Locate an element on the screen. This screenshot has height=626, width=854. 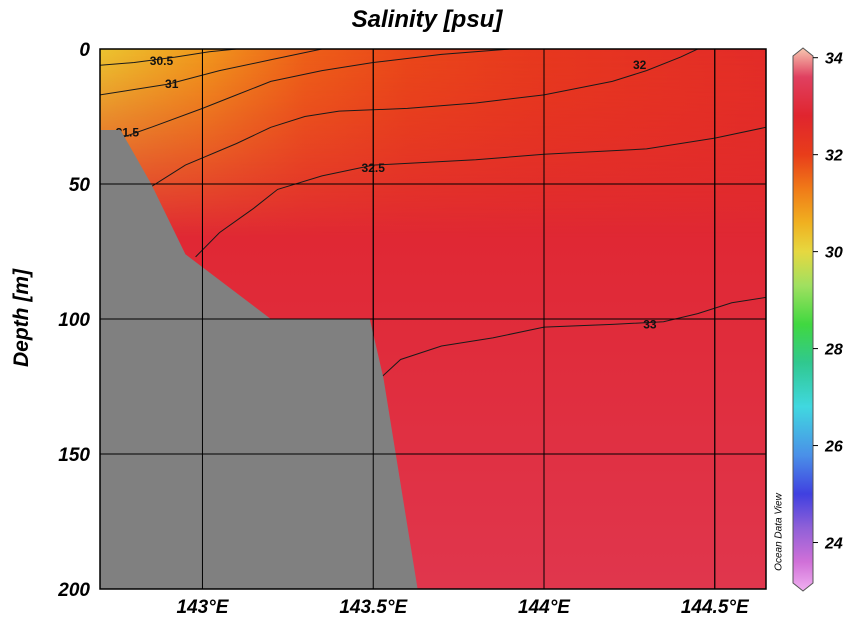
colorbar-tick-label: 34 is located at coordinates (834, 59).